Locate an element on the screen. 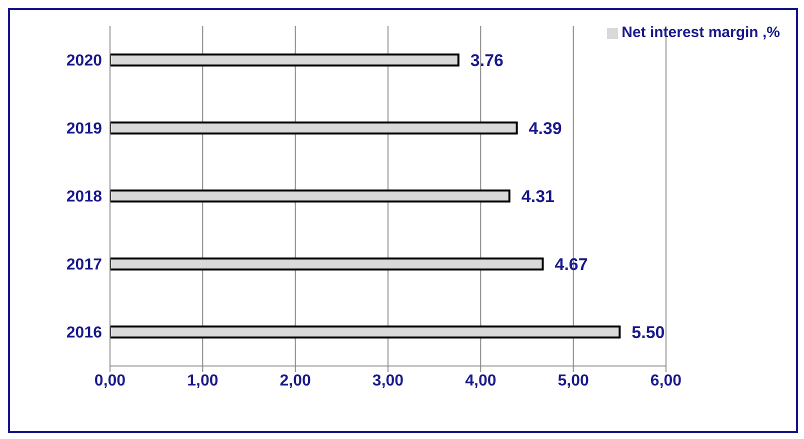 This screenshot has height=439, width=804. data-label: 4.39 is located at coordinates (545, 128).